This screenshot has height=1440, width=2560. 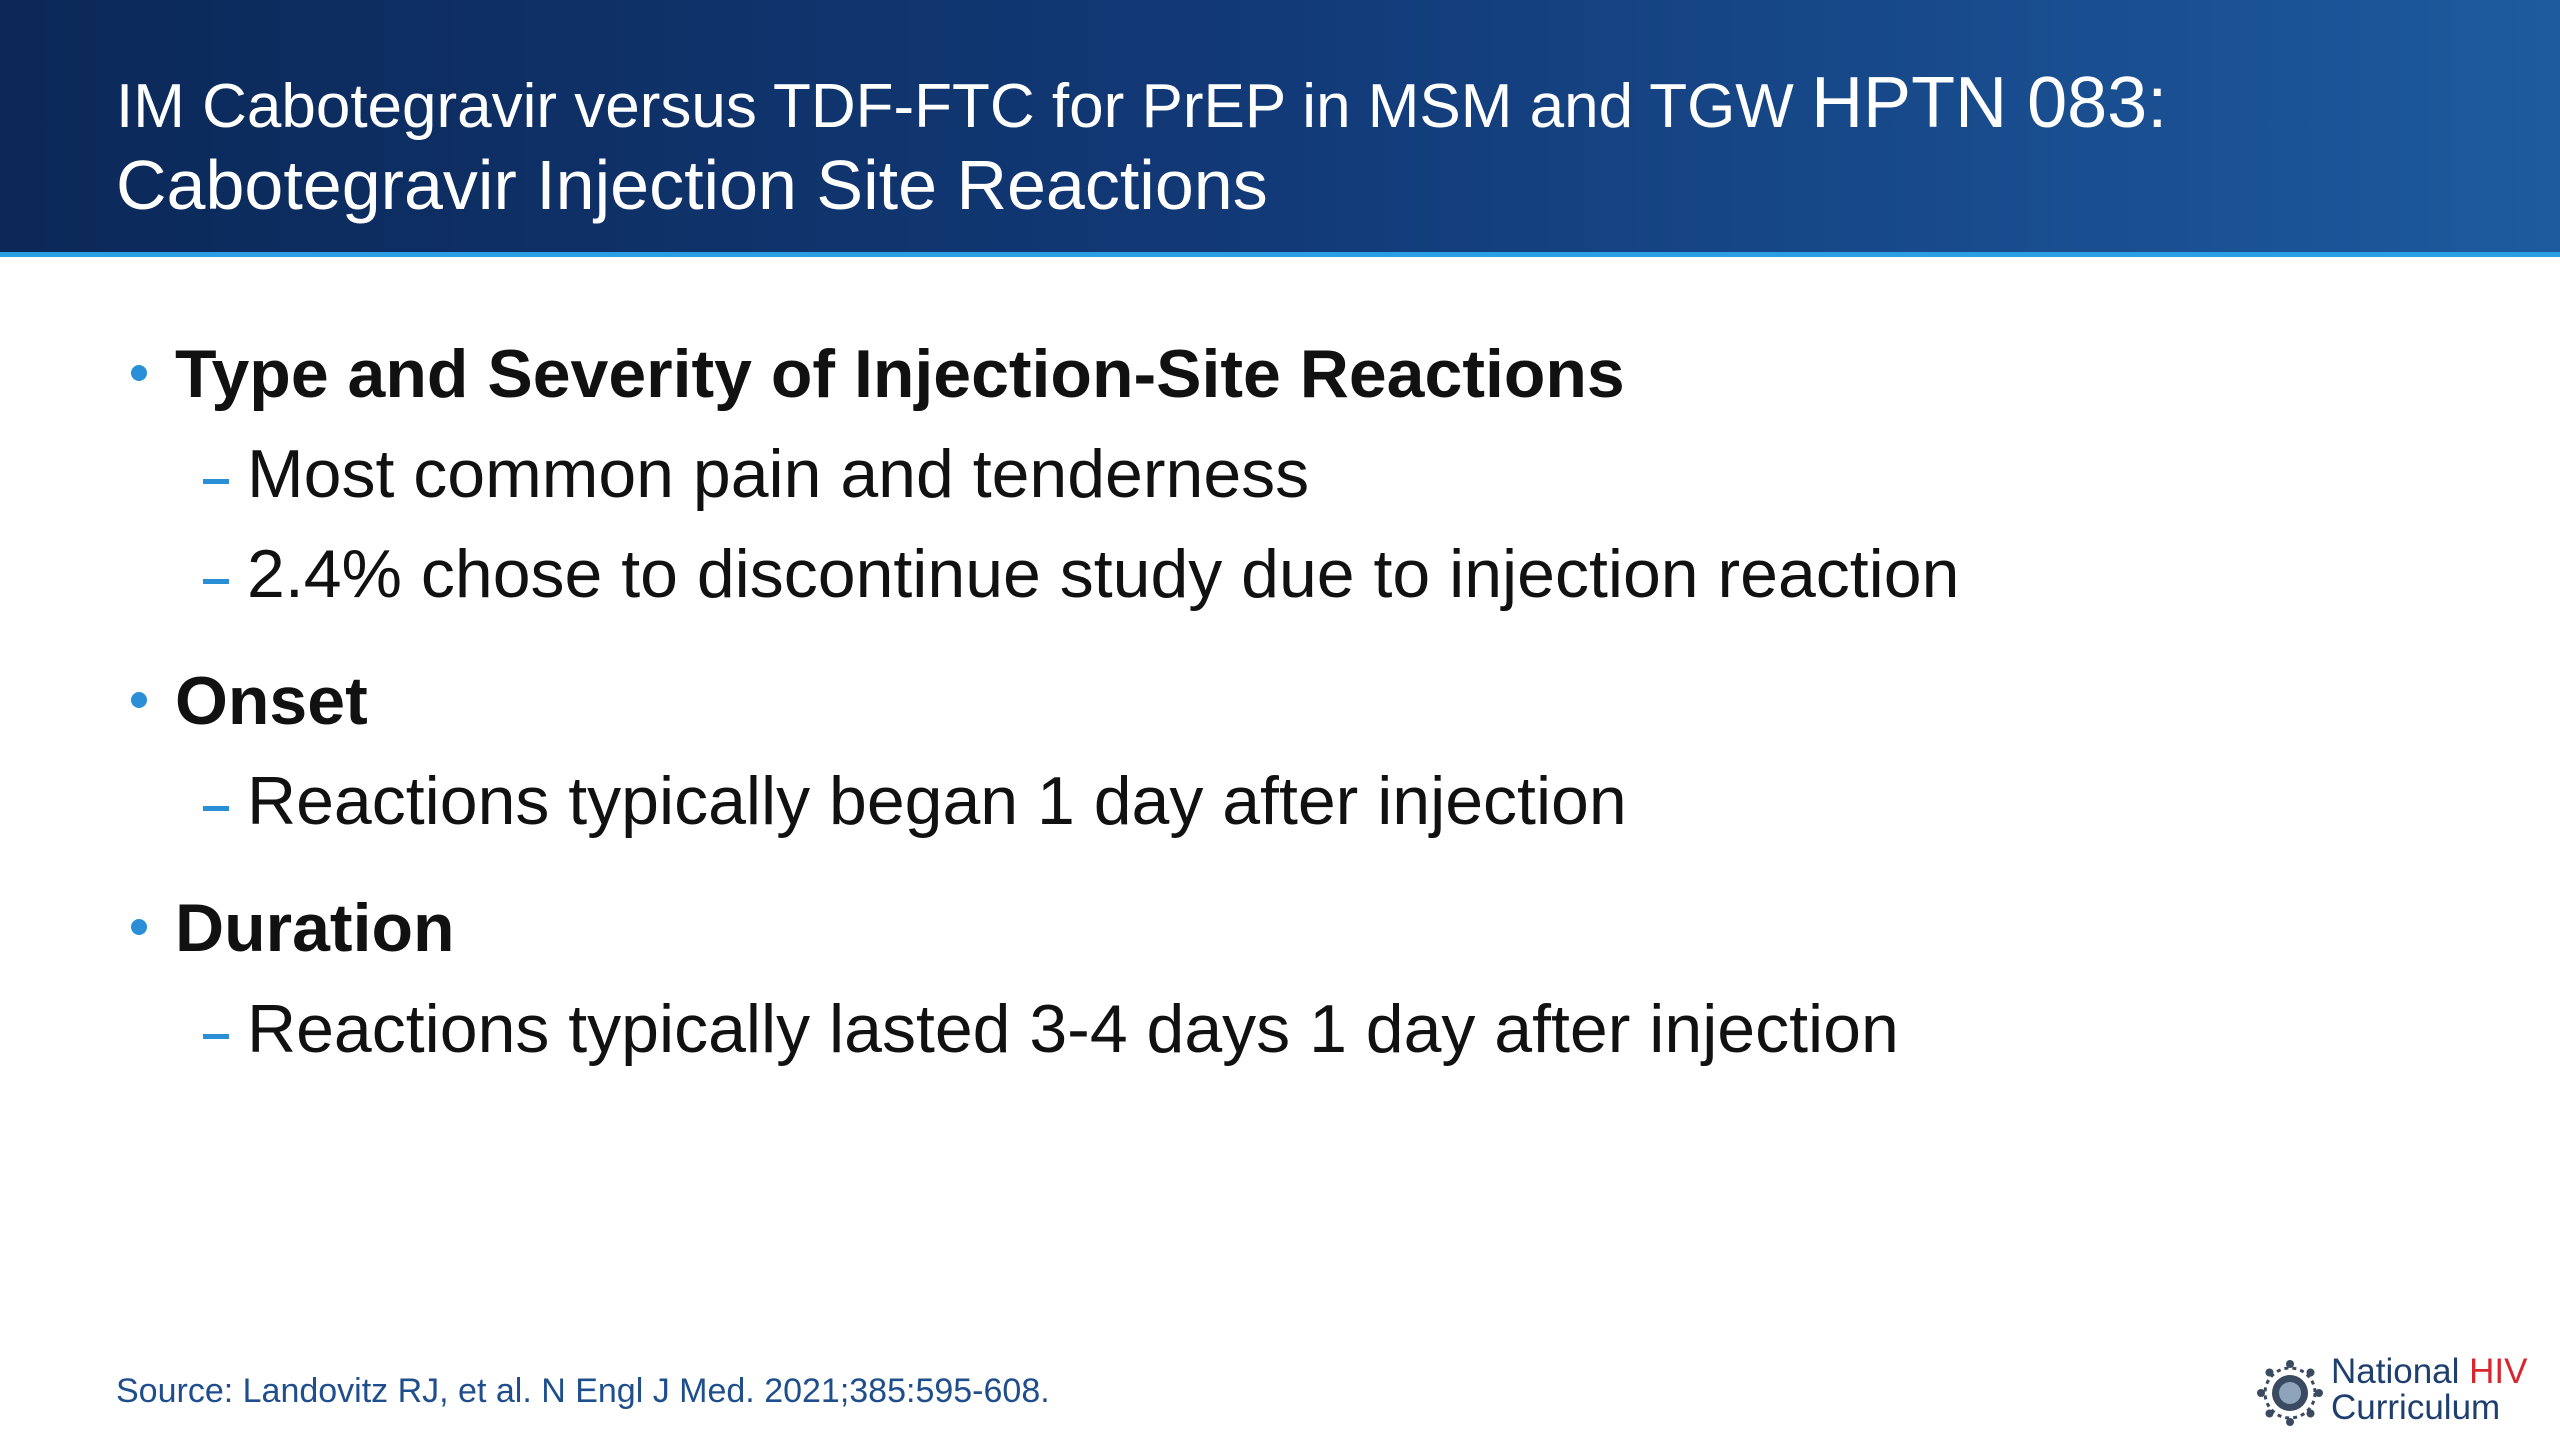 I want to click on logo-word: Curriculum, so click(x=2416, y=1407).